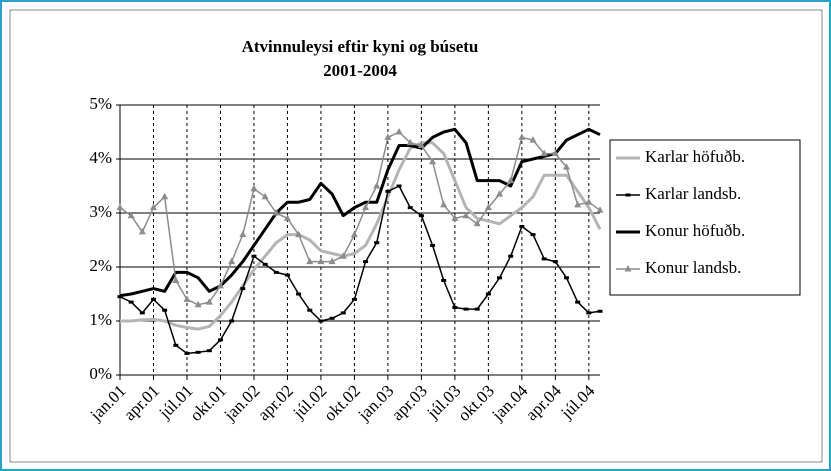 This screenshot has width=831, height=471. What do you see at coordinates (100, 265) in the screenshot?
I see `y-tick-label: 2%` at bounding box center [100, 265].